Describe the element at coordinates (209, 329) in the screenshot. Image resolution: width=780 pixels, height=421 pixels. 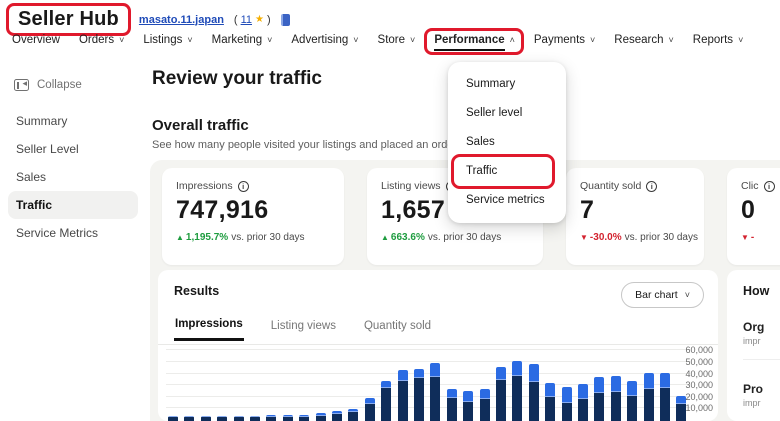
I see `tab-impressions: Impressions` at that location.